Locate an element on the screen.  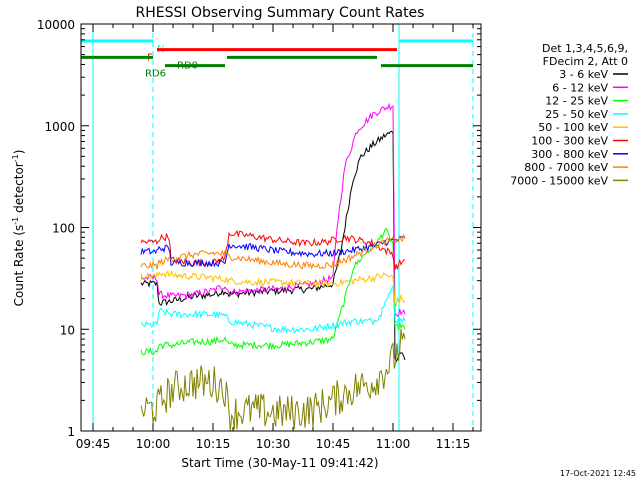
legend-header-line-2: FDecim 2, Att 0 is located at coordinates (585, 61).